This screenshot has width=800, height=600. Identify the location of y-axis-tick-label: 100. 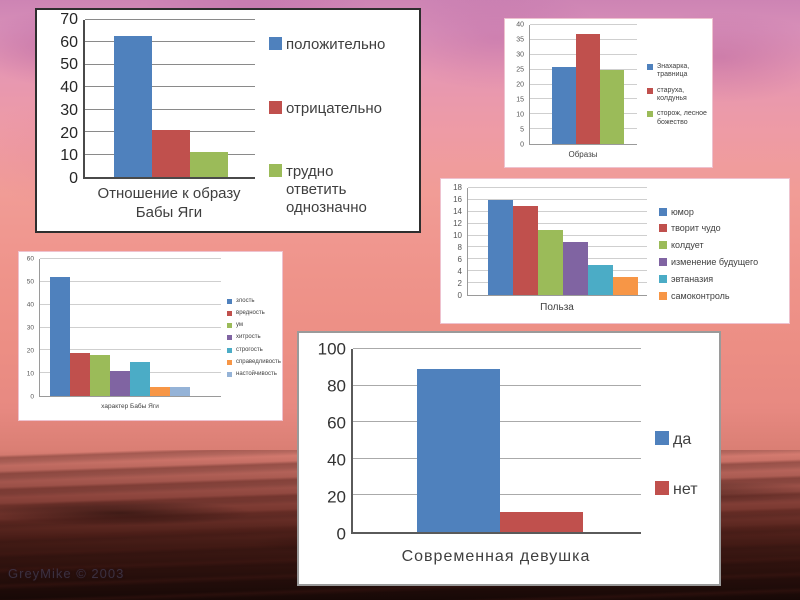
(331, 349).